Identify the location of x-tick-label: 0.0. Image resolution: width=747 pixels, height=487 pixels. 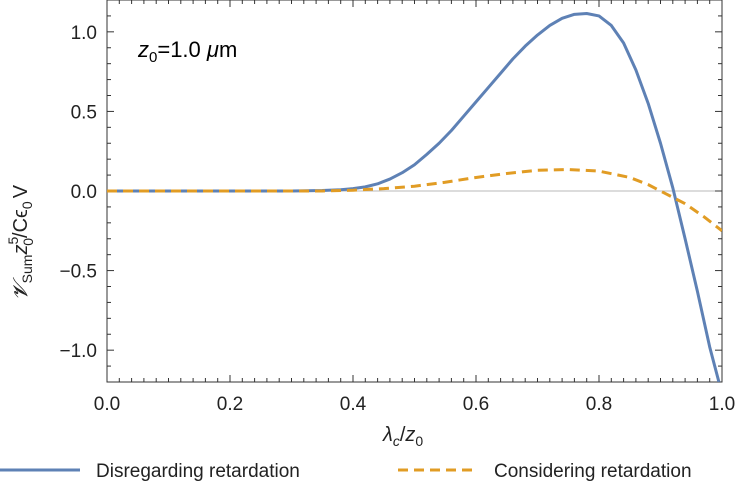
(107, 404).